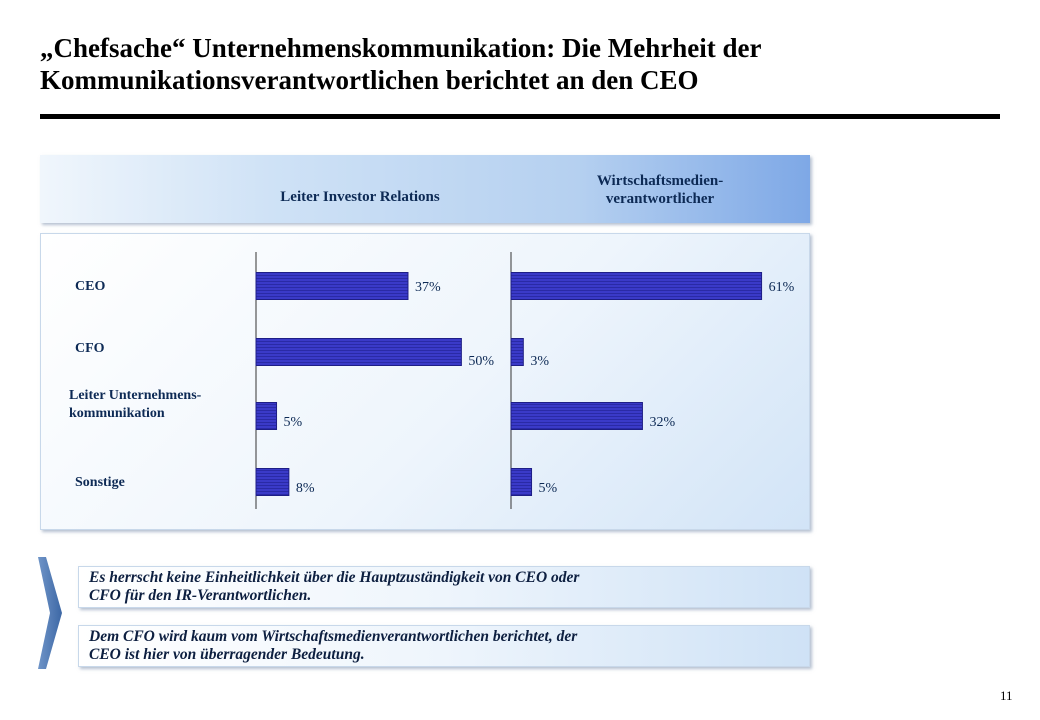 This screenshot has width=1040, height=720. What do you see at coordinates (662, 422) in the screenshot?
I see `value-label-series-2-3: 32%` at bounding box center [662, 422].